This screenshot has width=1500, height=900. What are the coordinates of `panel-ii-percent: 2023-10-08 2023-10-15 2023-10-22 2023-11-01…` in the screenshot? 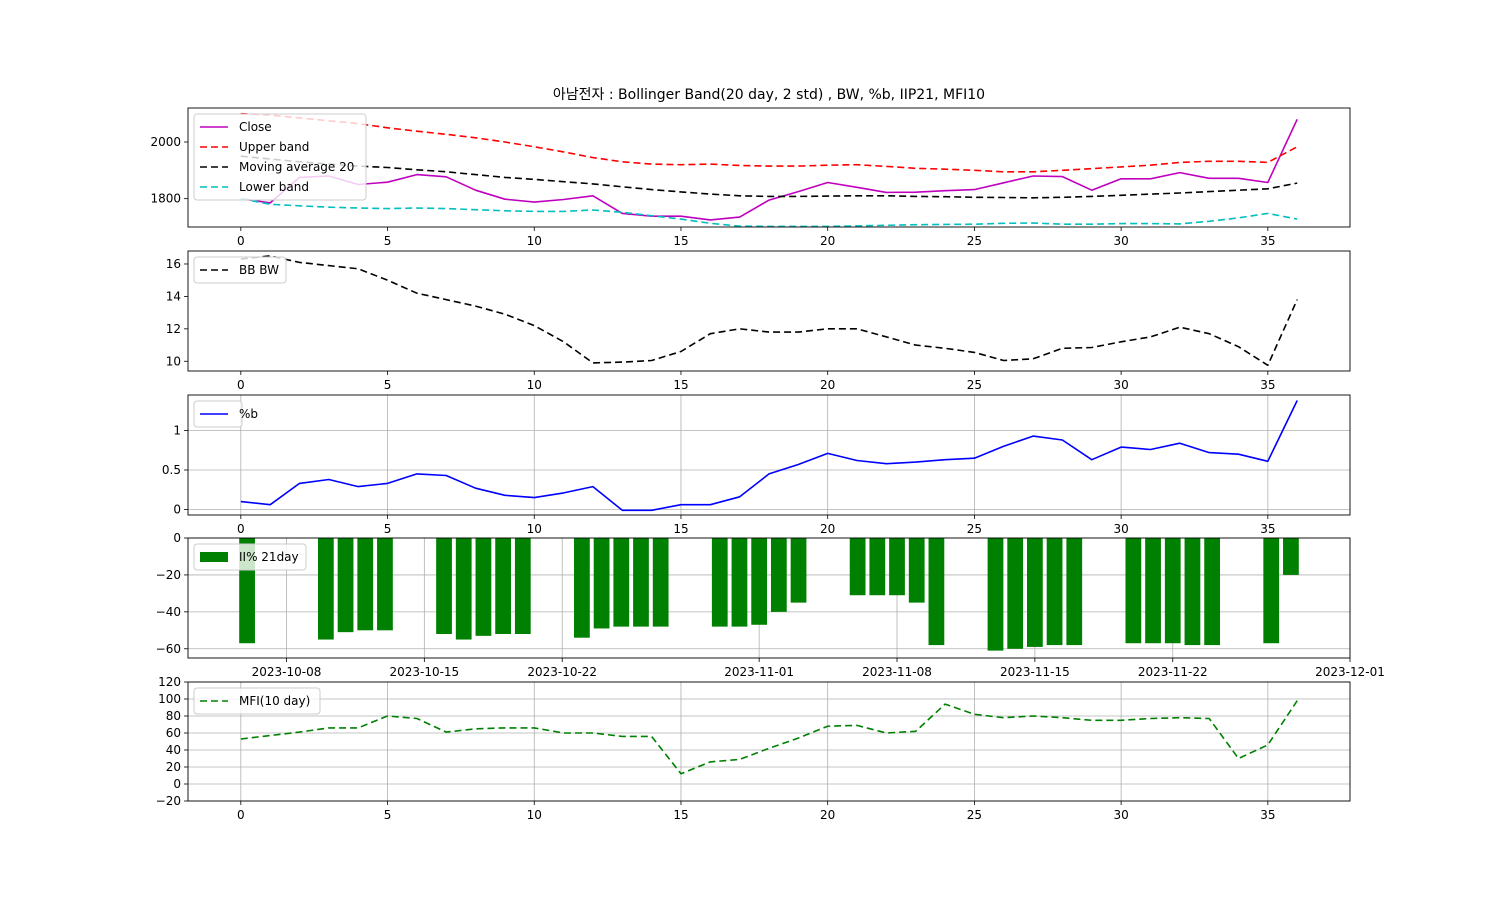 It's located at (770, 605).